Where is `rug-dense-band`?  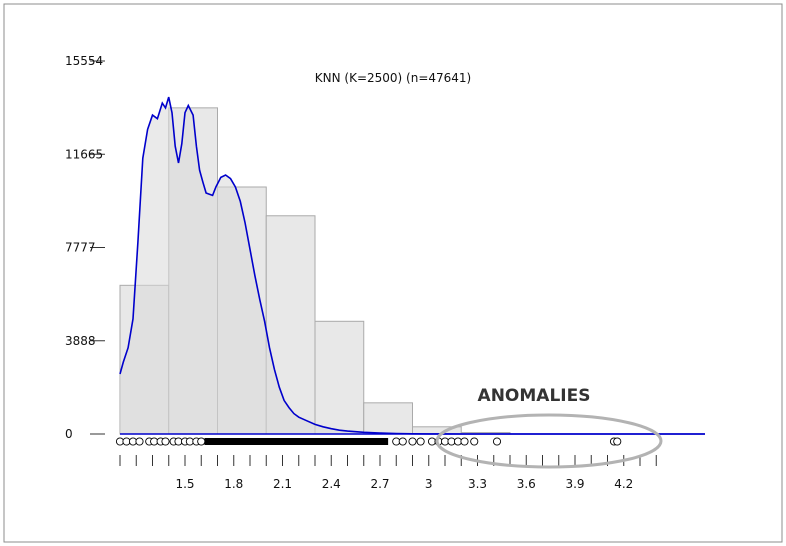 rug-dense-band is located at coordinates (296, 441).